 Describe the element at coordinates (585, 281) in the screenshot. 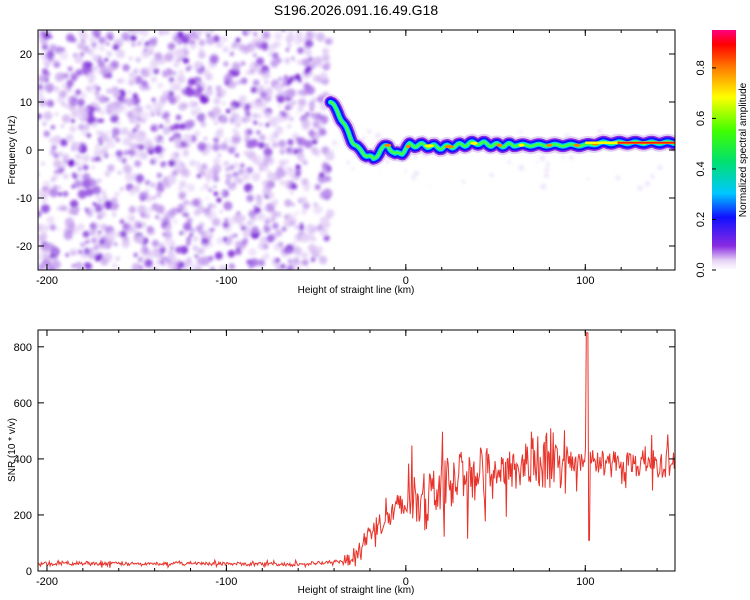

I see `spectrogram-x-tick-label: 100` at that location.